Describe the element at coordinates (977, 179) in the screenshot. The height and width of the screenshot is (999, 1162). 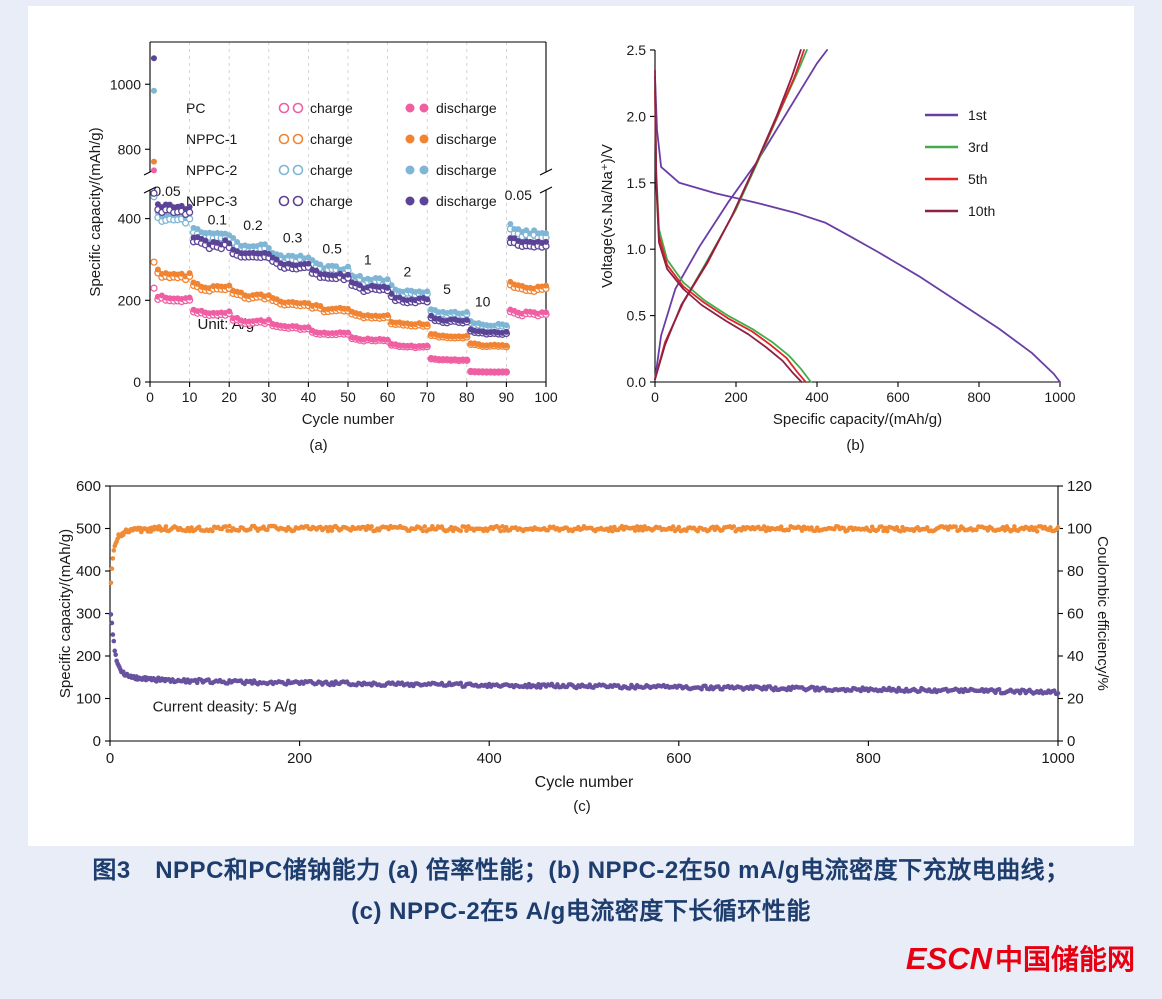
I see `svg-text: 5th` at that location.